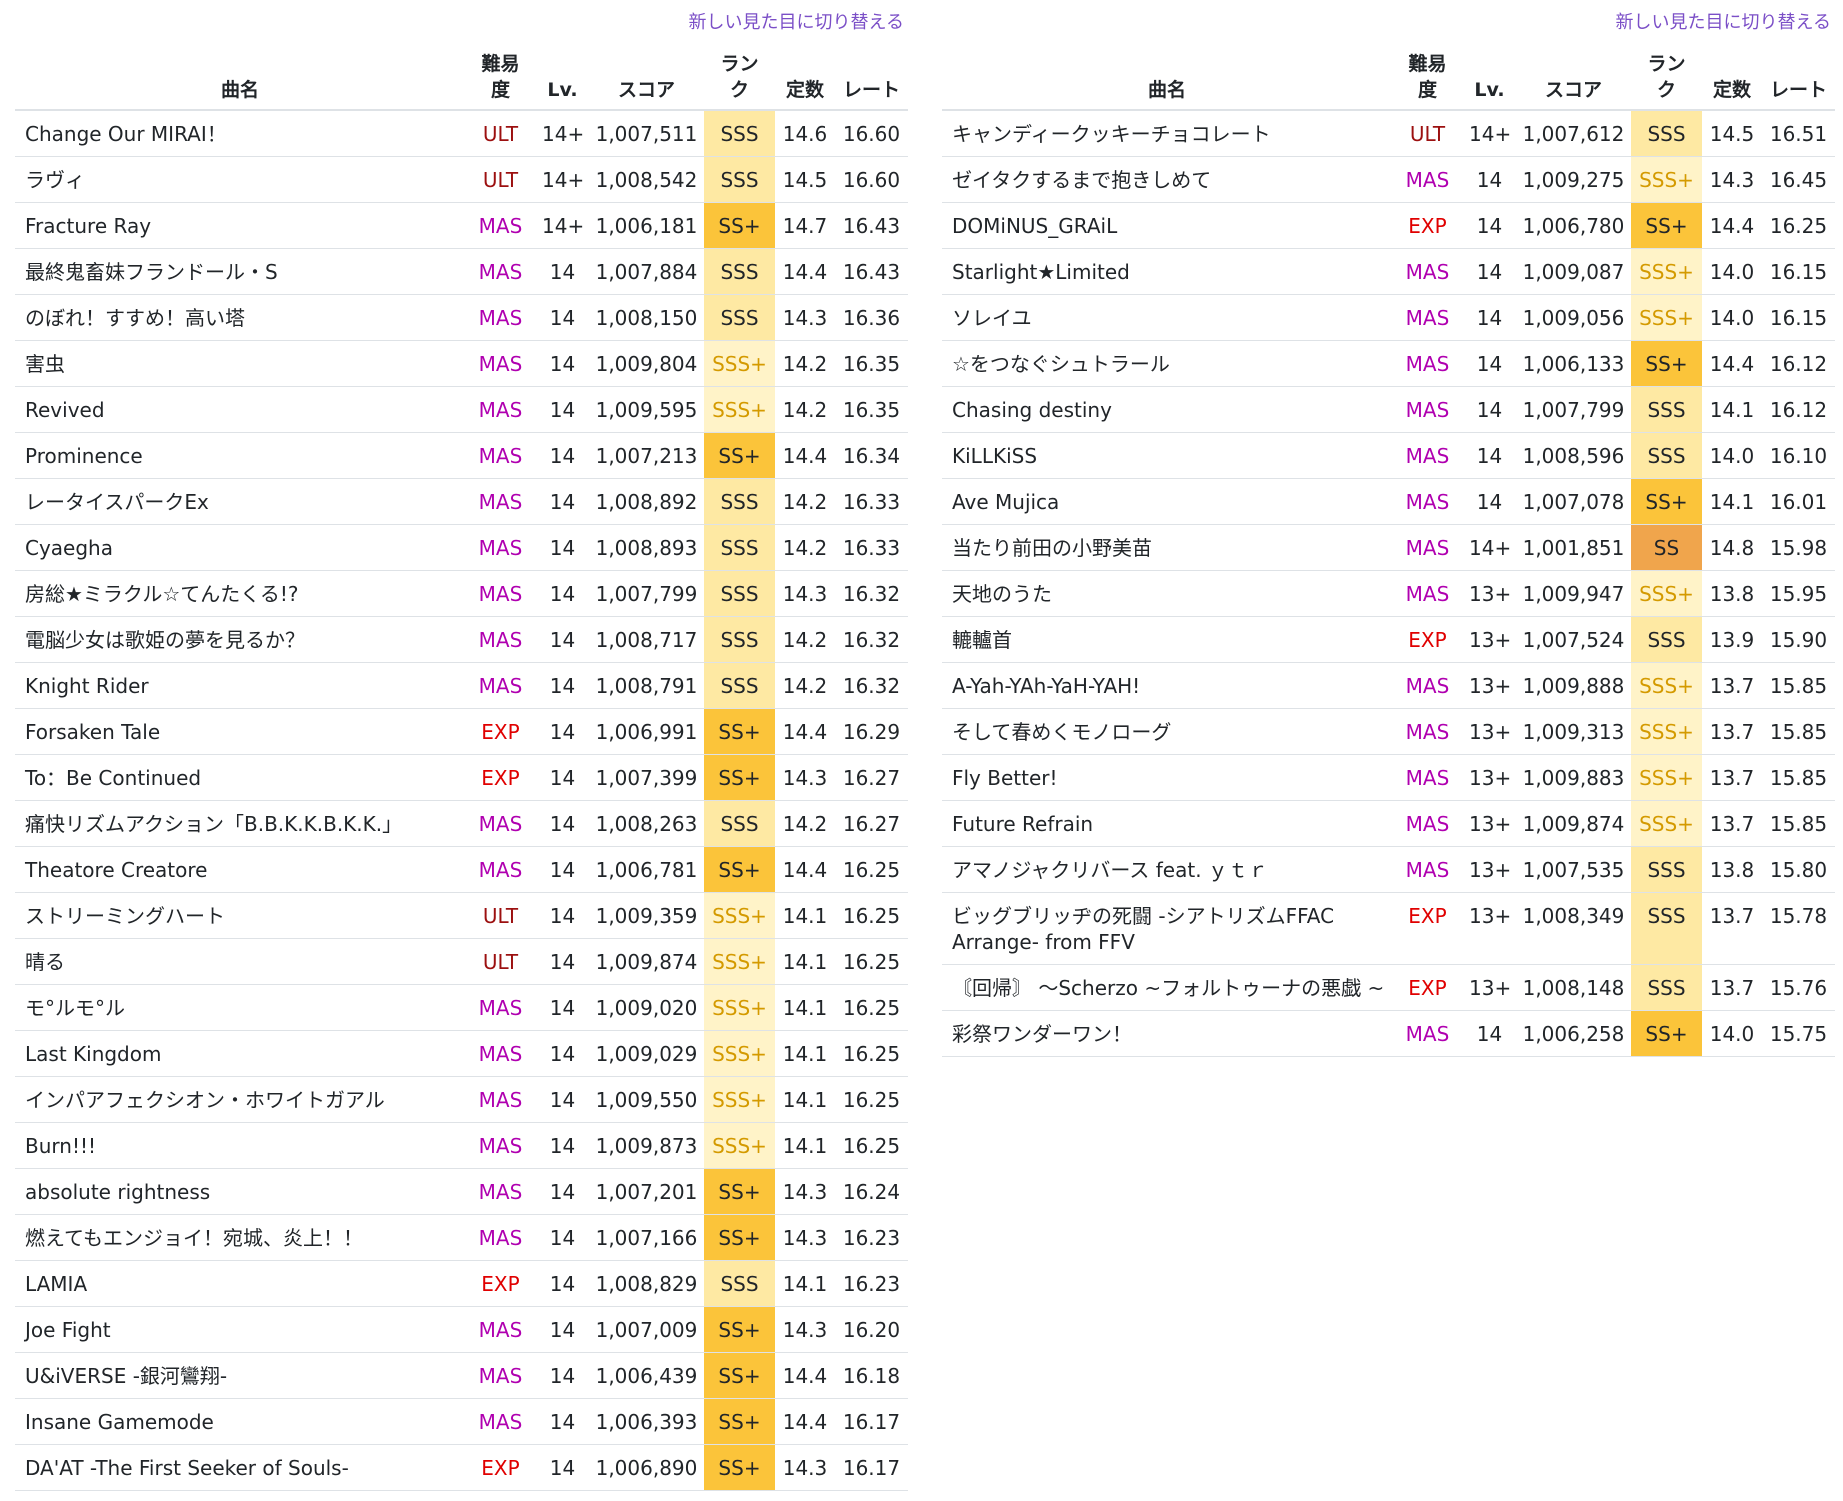 This screenshot has height=1501, width=1843. What do you see at coordinates (646, 271) in the screenshot?
I see `score: 1,007,884` at bounding box center [646, 271].